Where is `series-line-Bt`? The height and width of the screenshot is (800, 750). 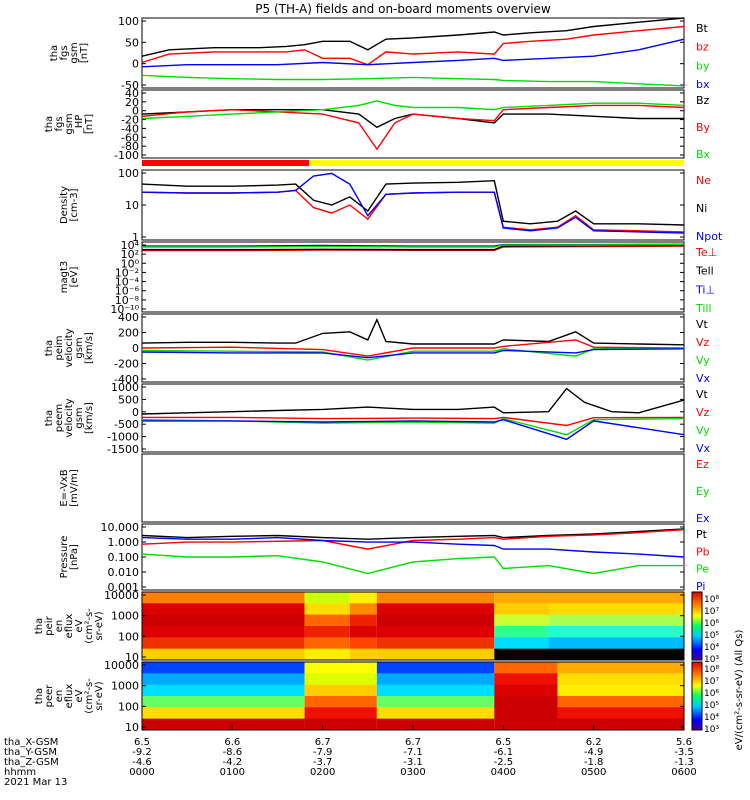
series-line-Bt is located at coordinates (413, 37).